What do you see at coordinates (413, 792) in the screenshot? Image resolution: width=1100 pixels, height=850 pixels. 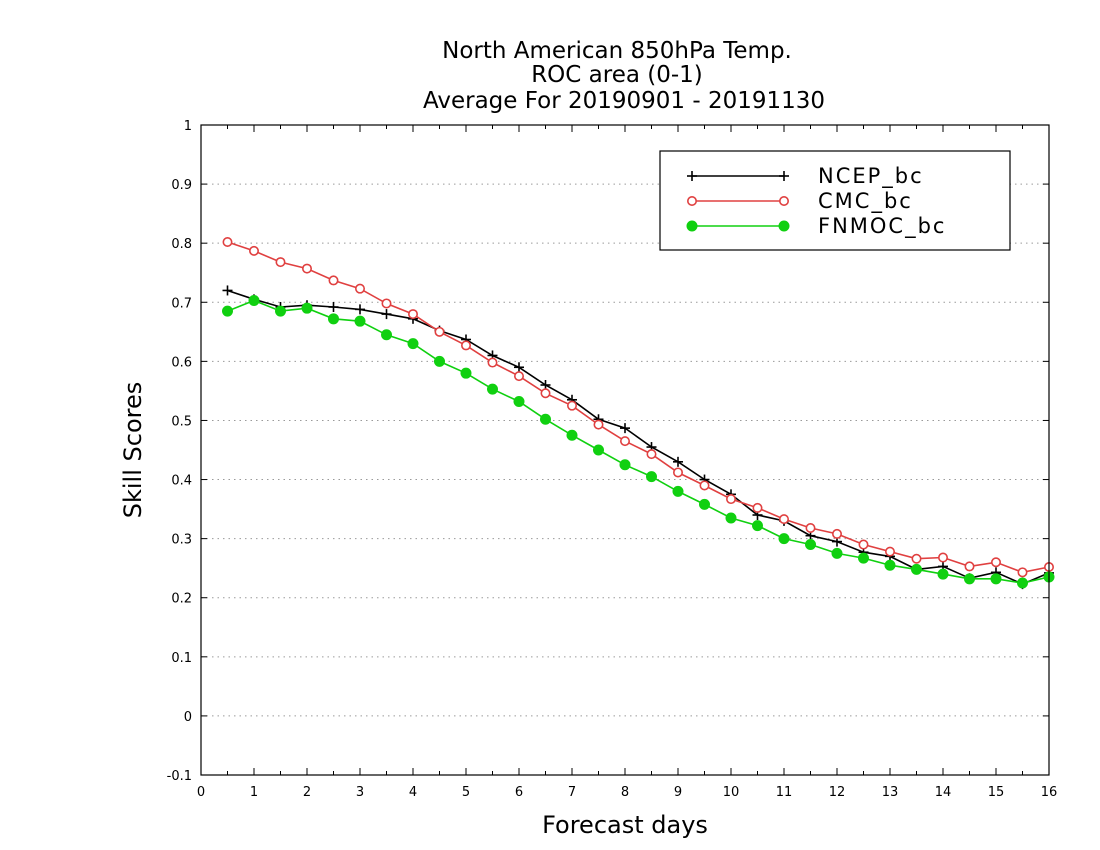 I see `x-tick-label: 4` at bounding box center [413, 792].